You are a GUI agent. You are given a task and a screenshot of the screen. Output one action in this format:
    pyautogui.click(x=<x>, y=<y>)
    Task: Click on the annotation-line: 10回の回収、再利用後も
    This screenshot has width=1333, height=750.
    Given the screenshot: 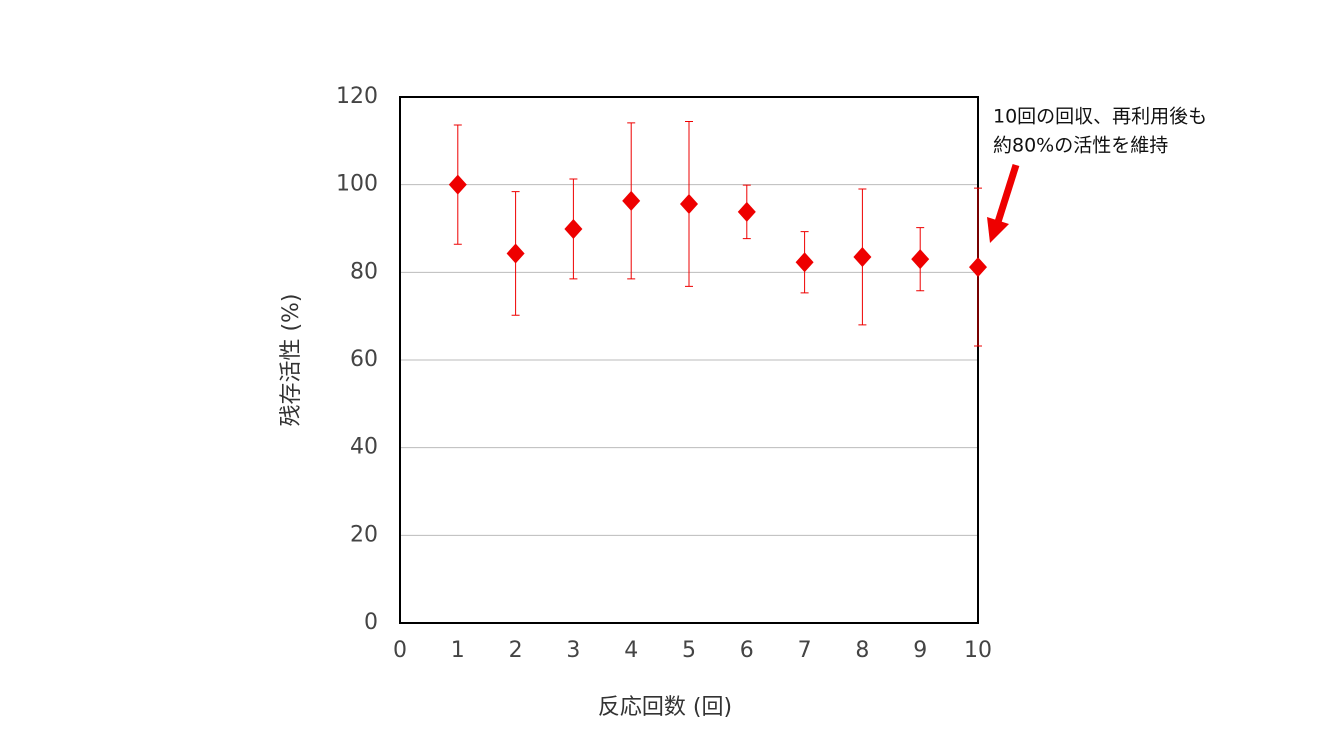 What is the action you would take?
    pyautogui.click(x=1100, y=117)
    